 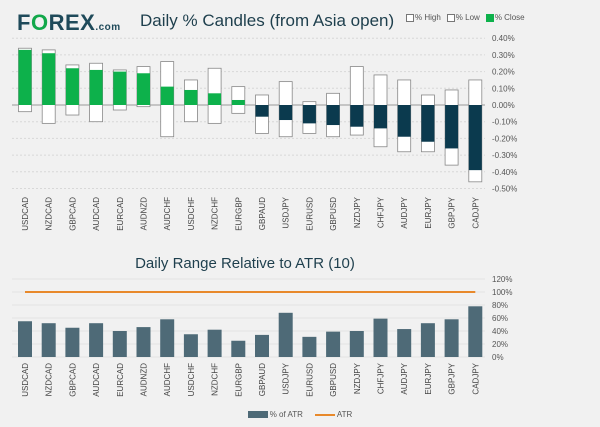 I want to click on y-tick-label: -0.40%, so click(x=504, y=172).